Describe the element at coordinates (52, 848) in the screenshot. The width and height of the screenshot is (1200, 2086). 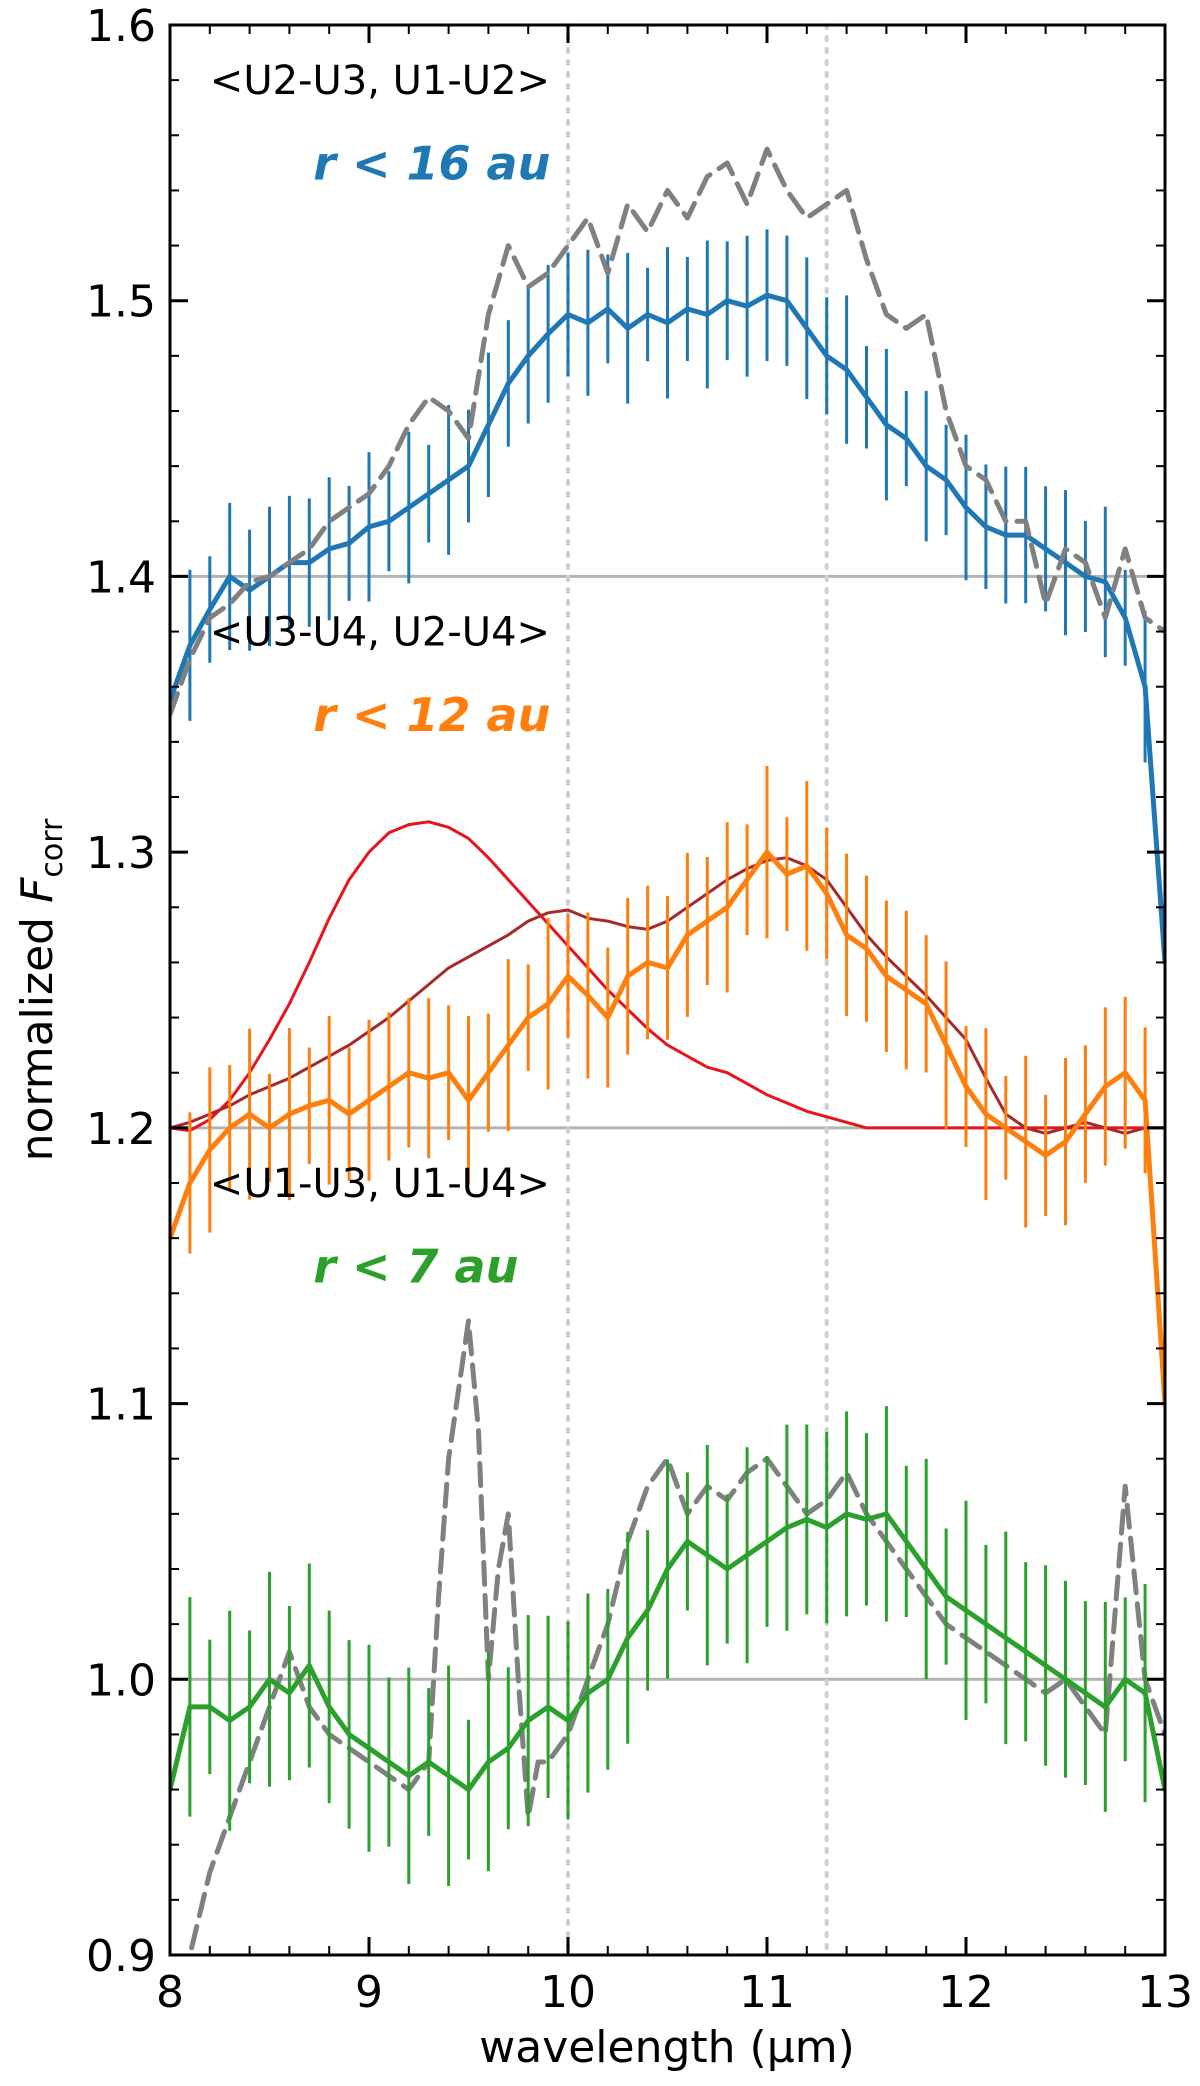
I see `y-axis-label-sub: corr` at that location.